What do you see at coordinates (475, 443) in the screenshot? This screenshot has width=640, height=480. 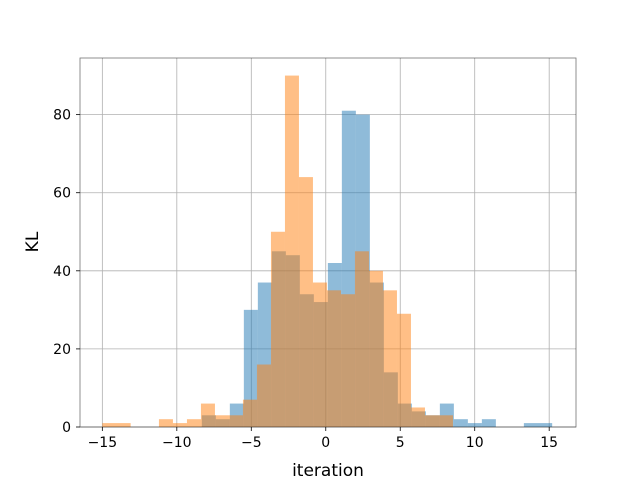 I see `x-tick-label: 10` at bounding box center [475, 443].